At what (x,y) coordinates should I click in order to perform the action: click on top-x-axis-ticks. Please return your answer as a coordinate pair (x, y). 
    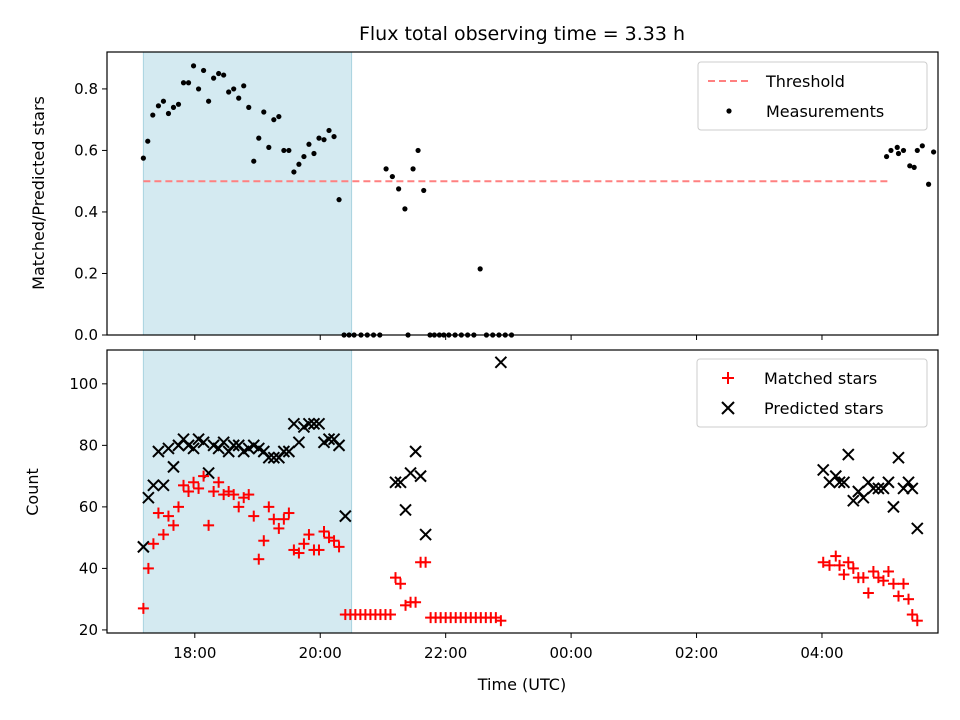
    Looking at the image, I should click on (508, 337).